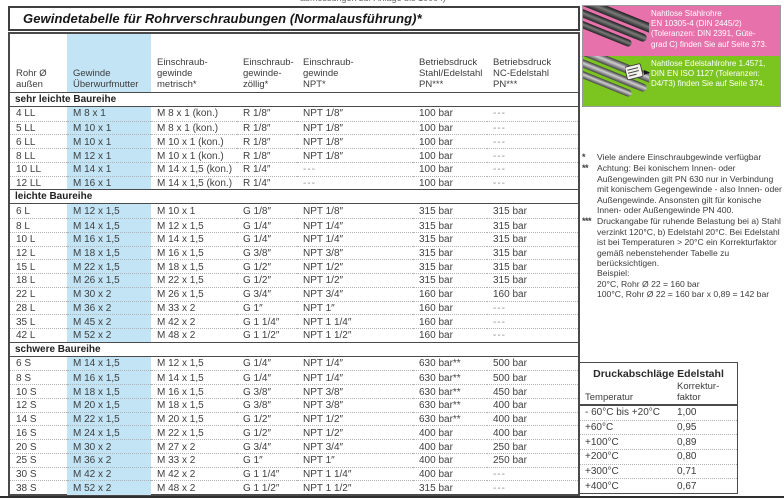 This screenshot has height=500, width=784. What do you see at coordinates (584, 157) in the screenshot?
I see `footnote-marker: *` at bounding box center [584, 157].